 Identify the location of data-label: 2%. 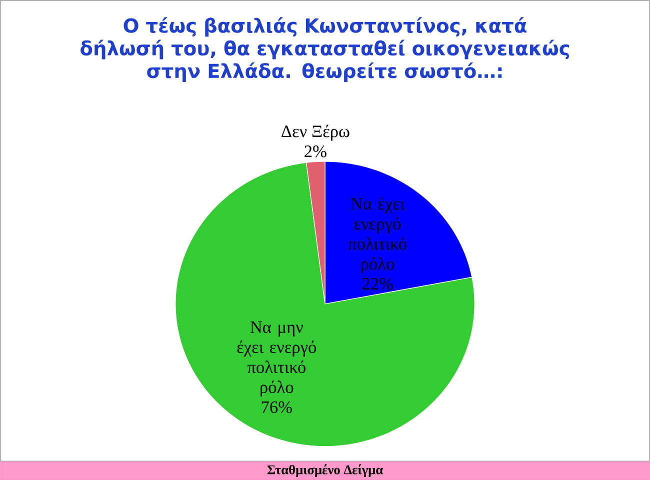
(315, 151).